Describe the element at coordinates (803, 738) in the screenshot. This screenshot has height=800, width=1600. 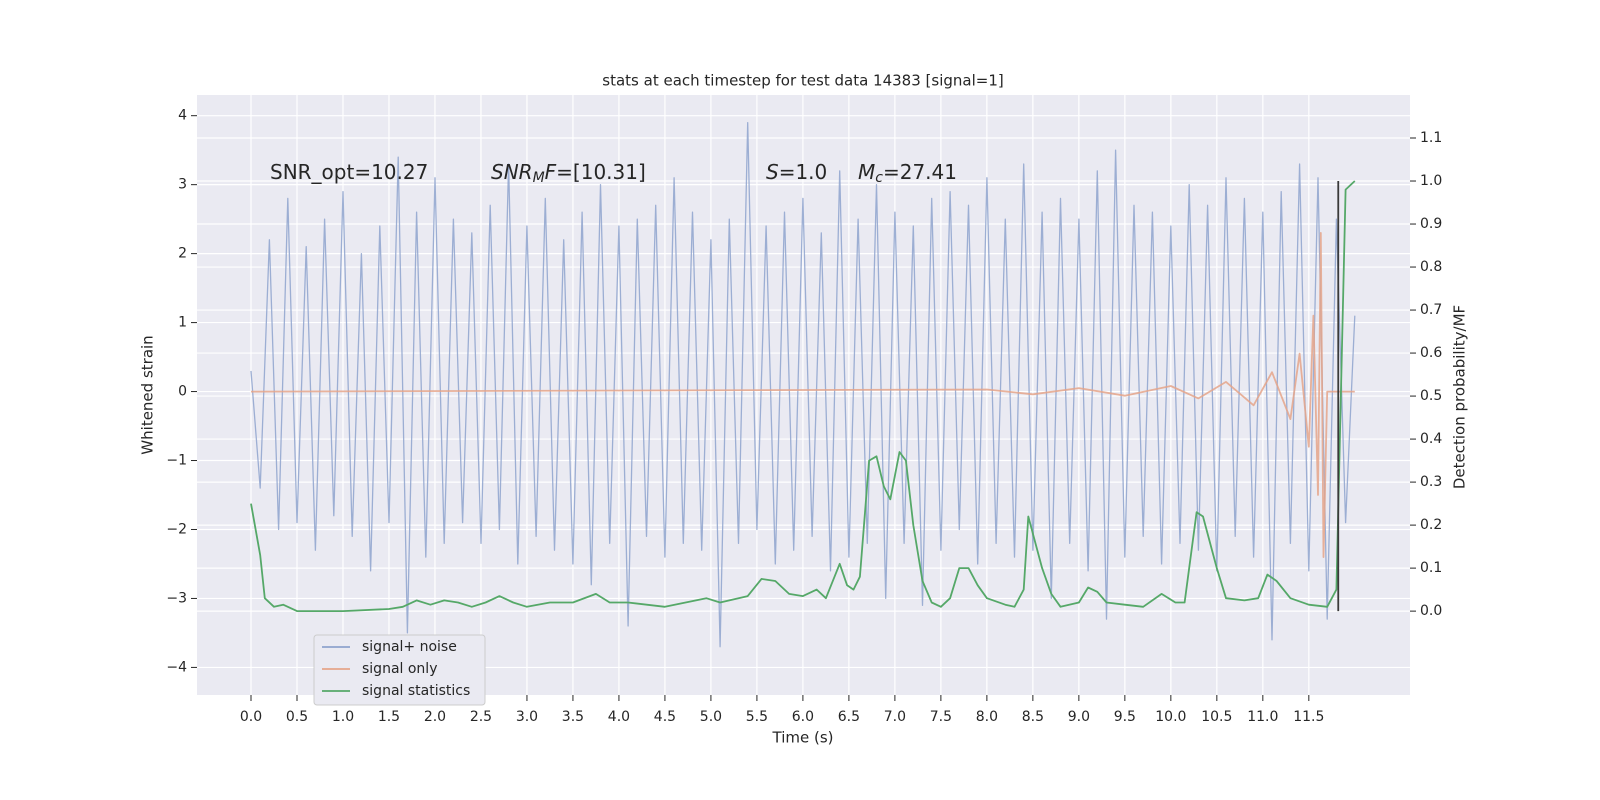
I see `x-axis-label: Time (s)` at that location.